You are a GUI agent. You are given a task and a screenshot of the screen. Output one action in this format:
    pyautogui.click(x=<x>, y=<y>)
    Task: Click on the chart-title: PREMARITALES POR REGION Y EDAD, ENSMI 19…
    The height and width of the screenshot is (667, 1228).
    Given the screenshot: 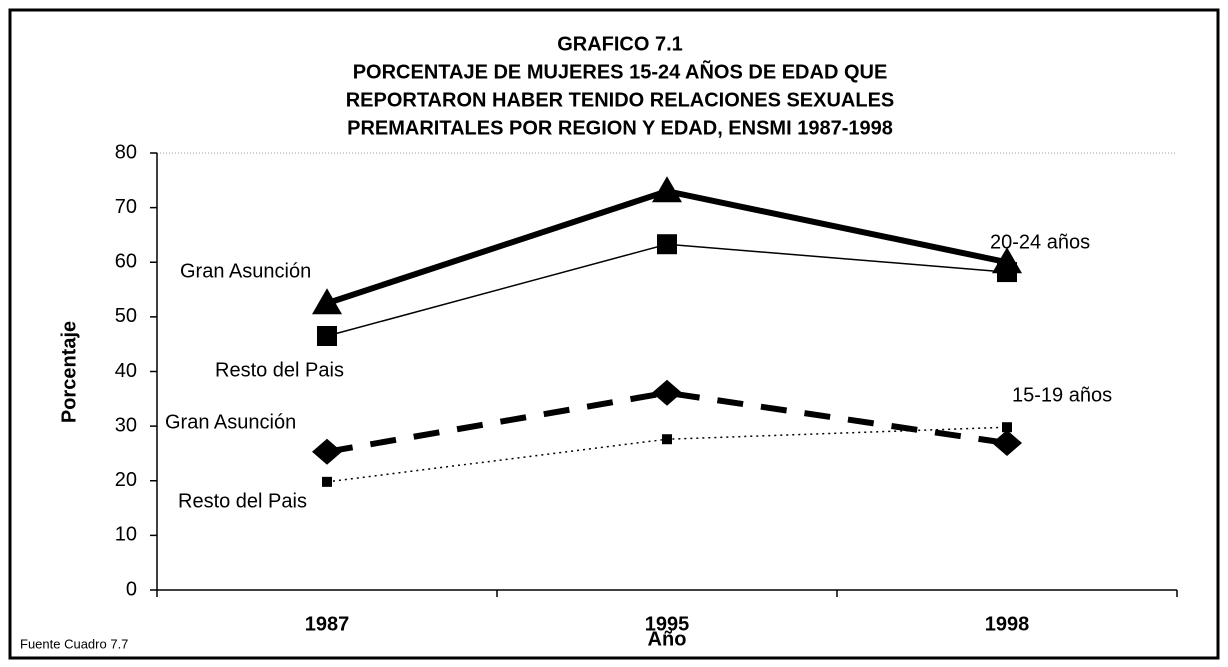 What is the action you would take?
    pyautogui.click(x=620, y=128)
    